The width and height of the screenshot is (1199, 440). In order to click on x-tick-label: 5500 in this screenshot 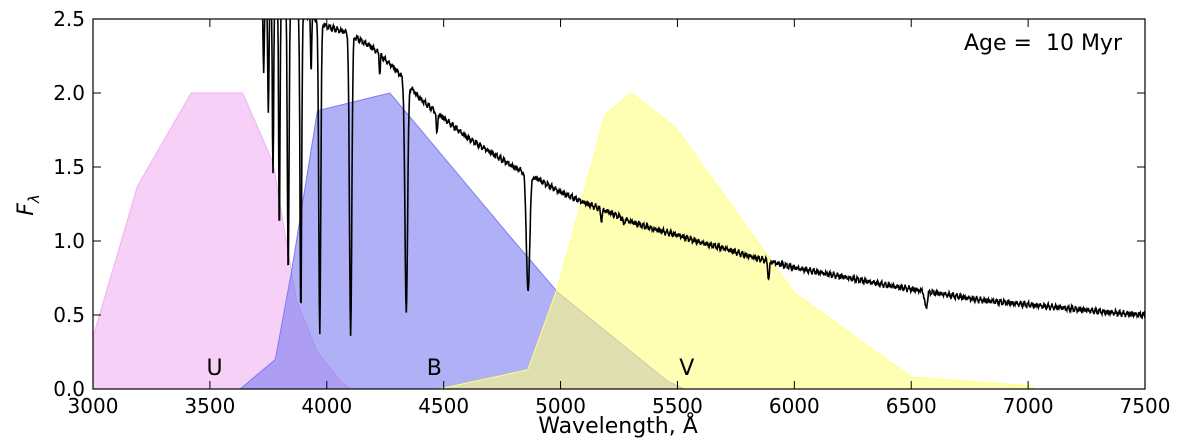, I will do `click(677, 406)`.